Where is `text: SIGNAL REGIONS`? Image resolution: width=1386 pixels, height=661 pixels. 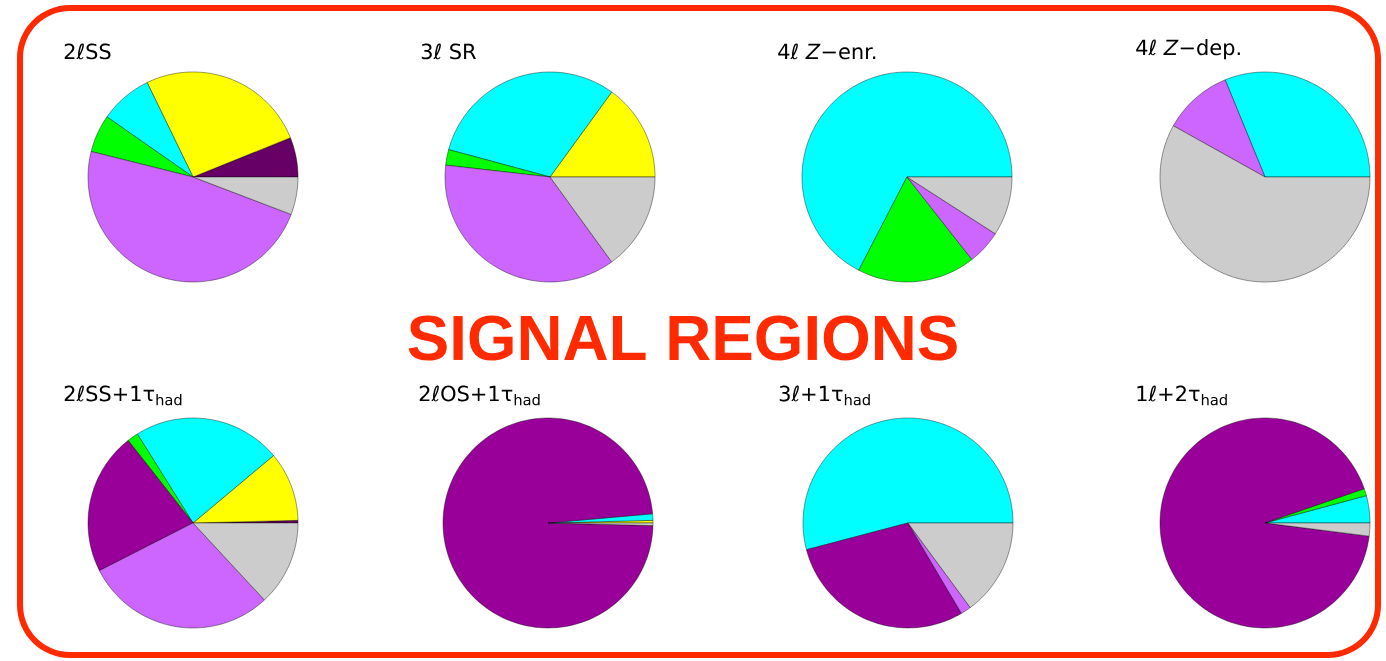 text: SIGNAL REGIONS is located at coordinates (682, 338).